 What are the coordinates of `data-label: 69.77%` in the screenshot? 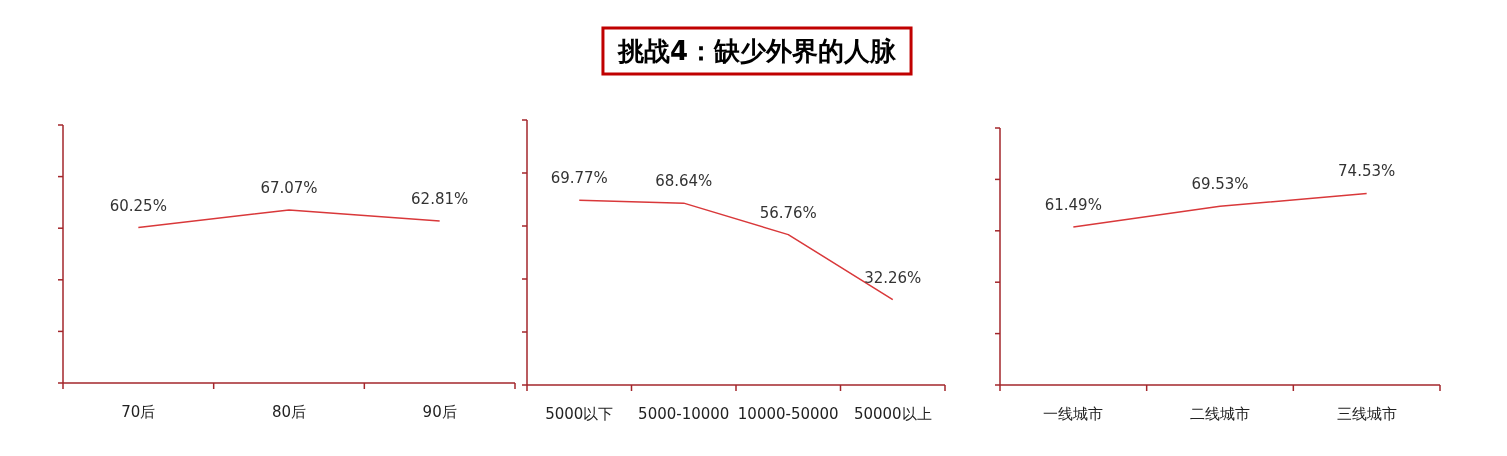 It's located at (579, 178).